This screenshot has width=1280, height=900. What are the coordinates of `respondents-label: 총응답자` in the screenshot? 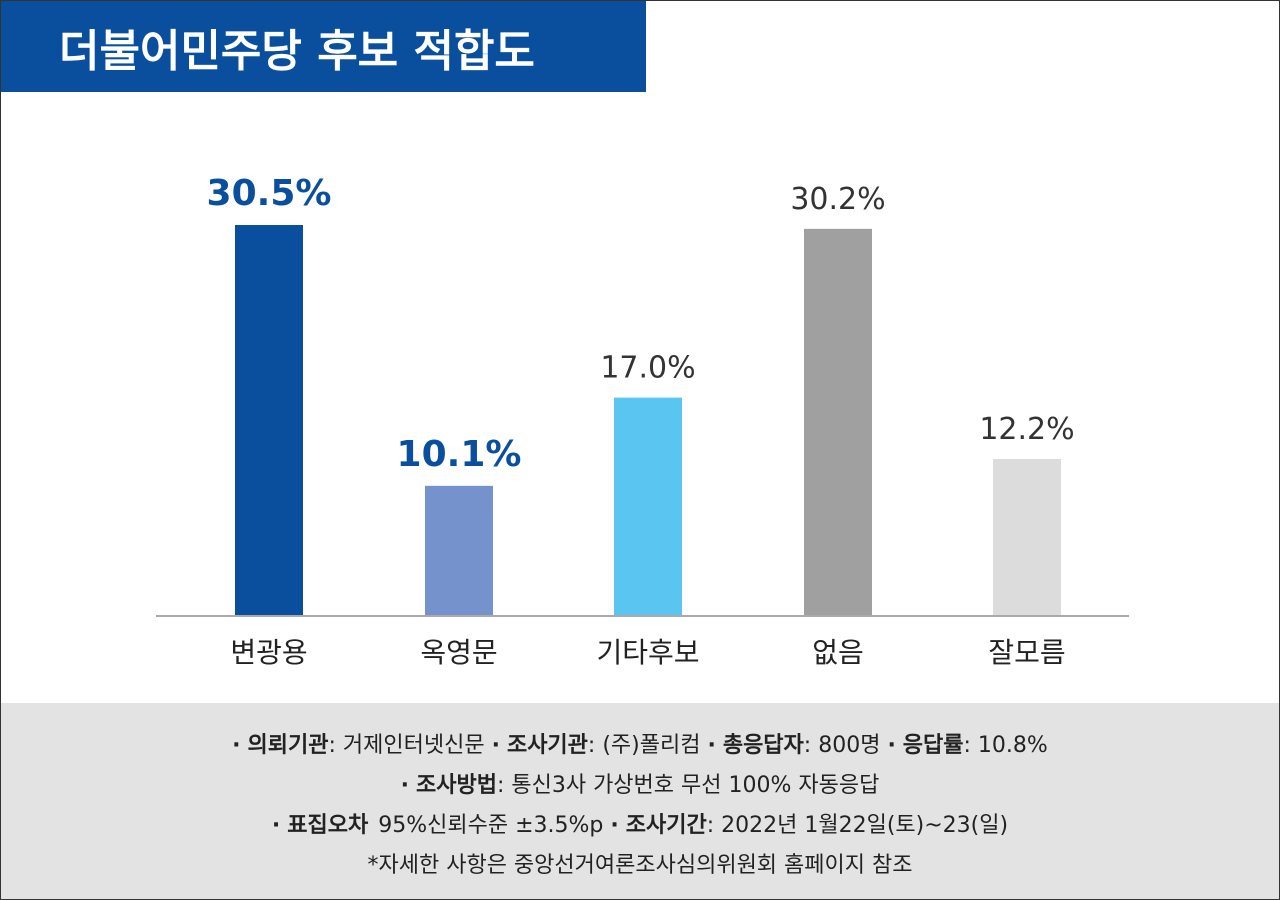 It's located at (763, 745).